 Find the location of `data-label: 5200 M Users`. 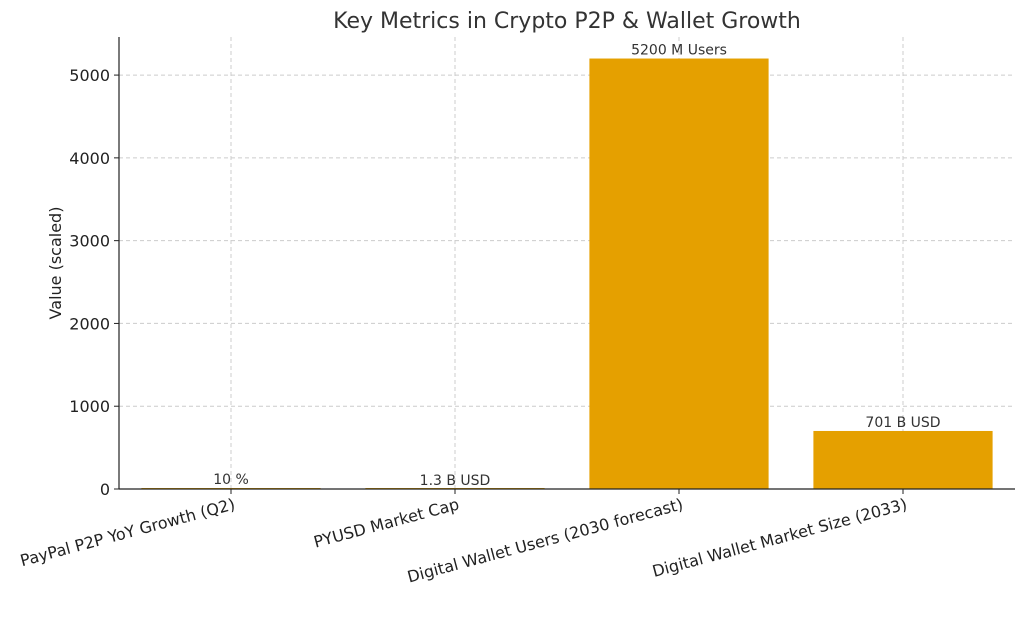

data-label: 5200 M Users is located at coordinates (679, 51).